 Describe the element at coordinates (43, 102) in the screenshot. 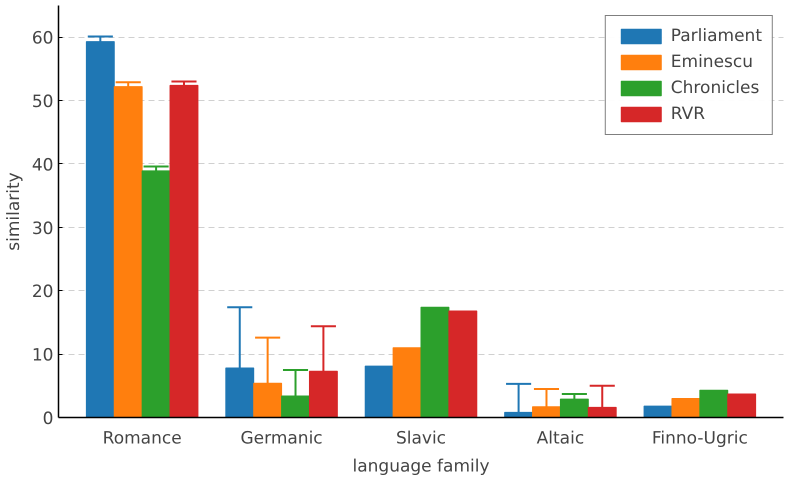

I see `y-tick-label: 50` at that location.